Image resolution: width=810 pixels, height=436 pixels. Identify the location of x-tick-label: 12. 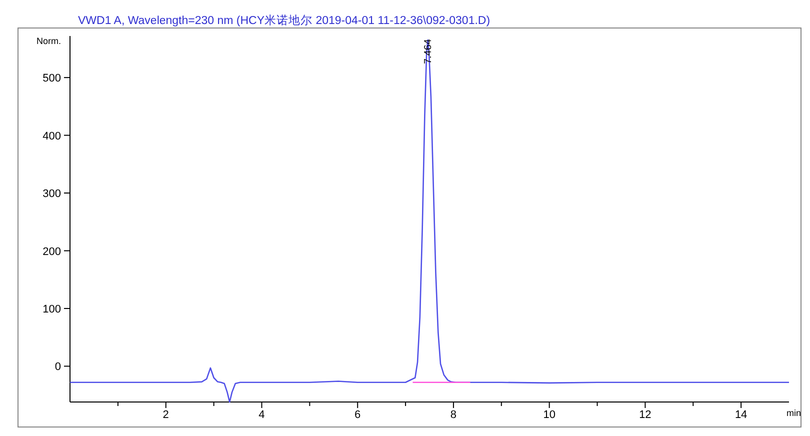
(645, 415).